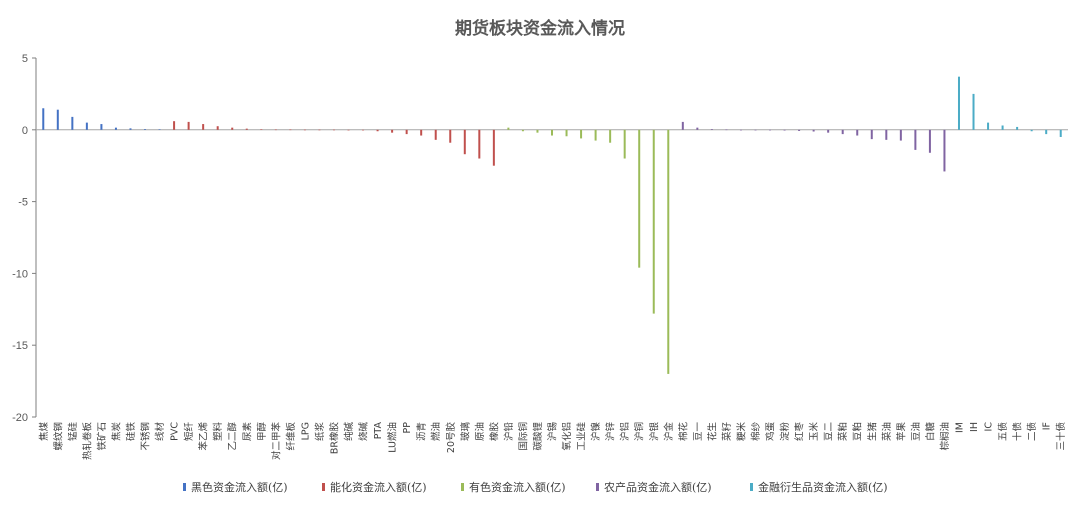 Image resolution: width=1080 pixels, height=507 pixels. What do you see at coordinates (799, 130) in the screenshot?
I see `bar-红枣` at bounding box center [799, 130].